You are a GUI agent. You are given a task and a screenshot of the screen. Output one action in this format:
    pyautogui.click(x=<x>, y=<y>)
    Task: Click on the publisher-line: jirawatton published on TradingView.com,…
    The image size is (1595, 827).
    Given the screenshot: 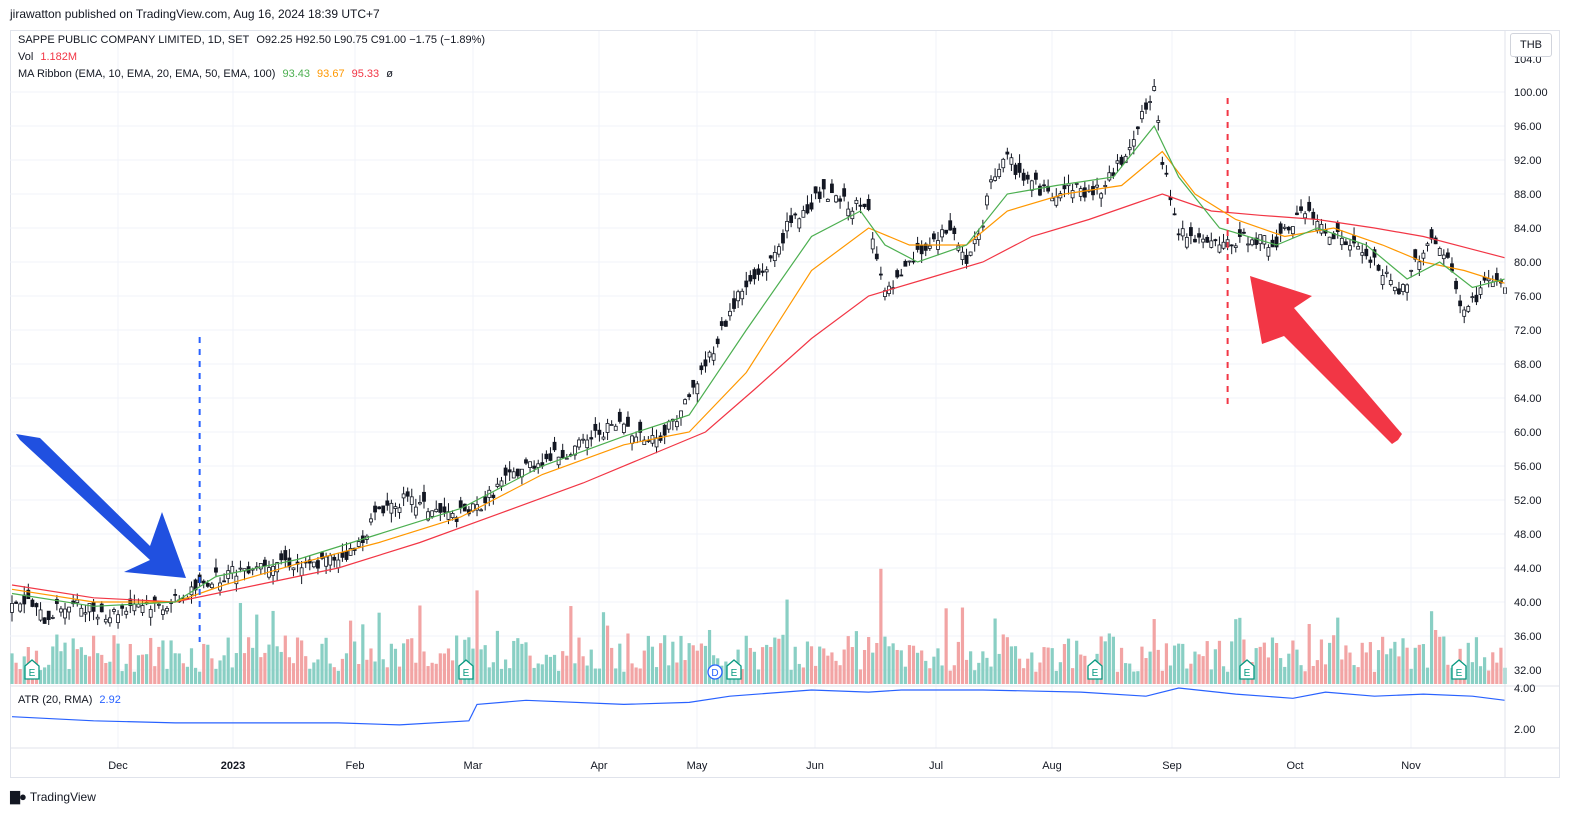 What is the action you would take?
    pyautogui.click(x=195, y=14)
    